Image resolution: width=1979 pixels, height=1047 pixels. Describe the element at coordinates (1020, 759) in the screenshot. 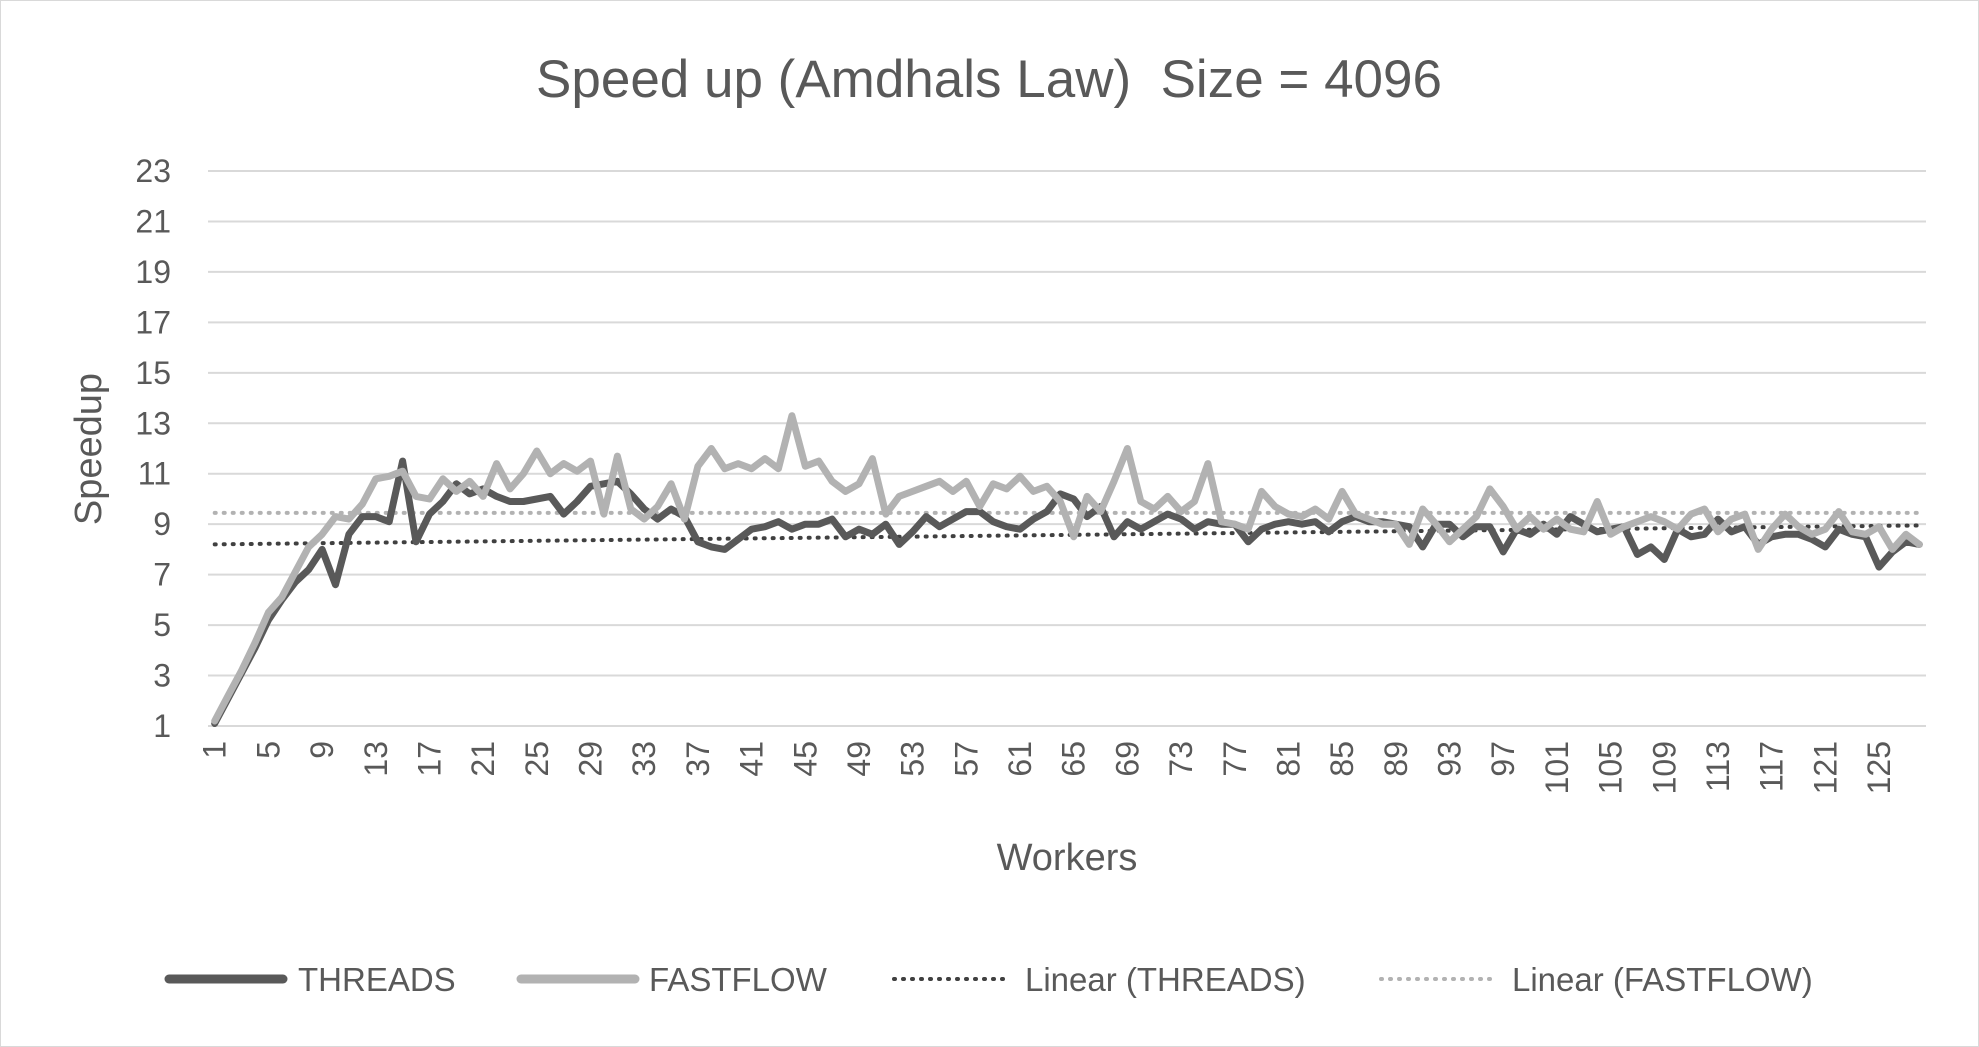

I see `x-tick-label: 61` at that location.